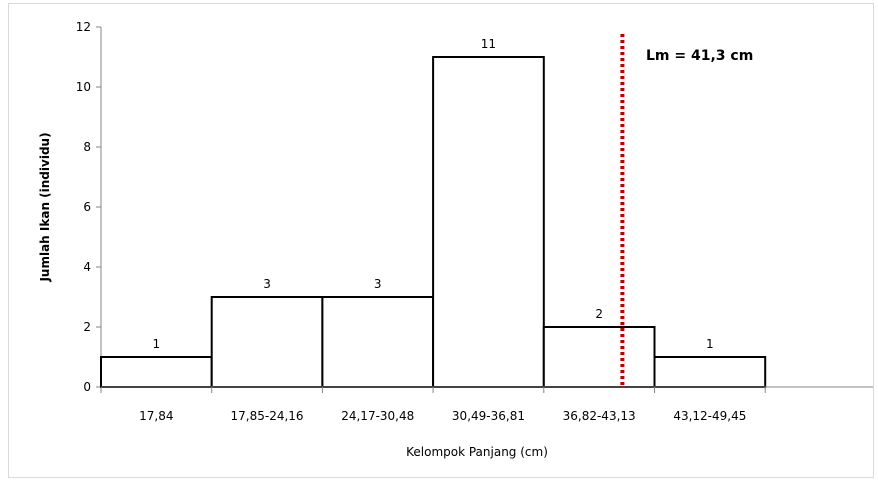 The height and width of the screenshot is (482, 878). I want to click on y-tick-label: 0, so click(87, 387).